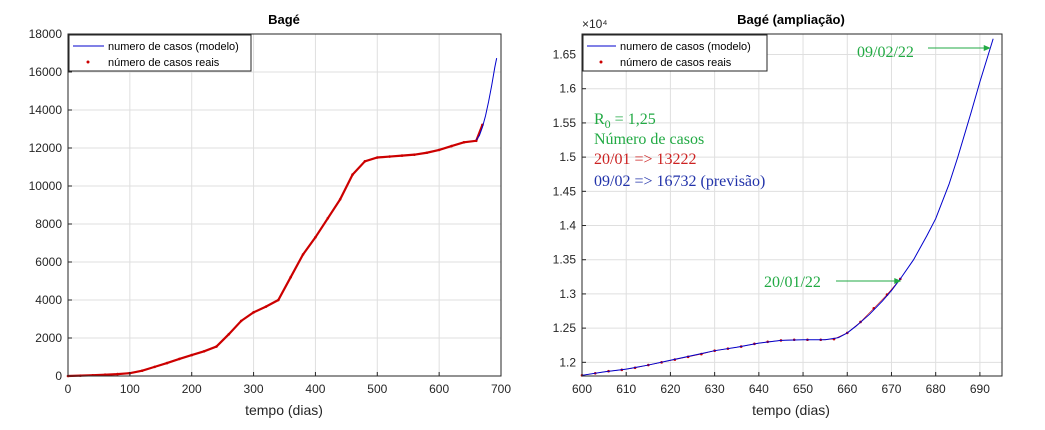 The image size is (1045, 430). Describe the element at coordinates (565, 328) in the screenshot. I see `right-ytick-label: 1.25` at that location.